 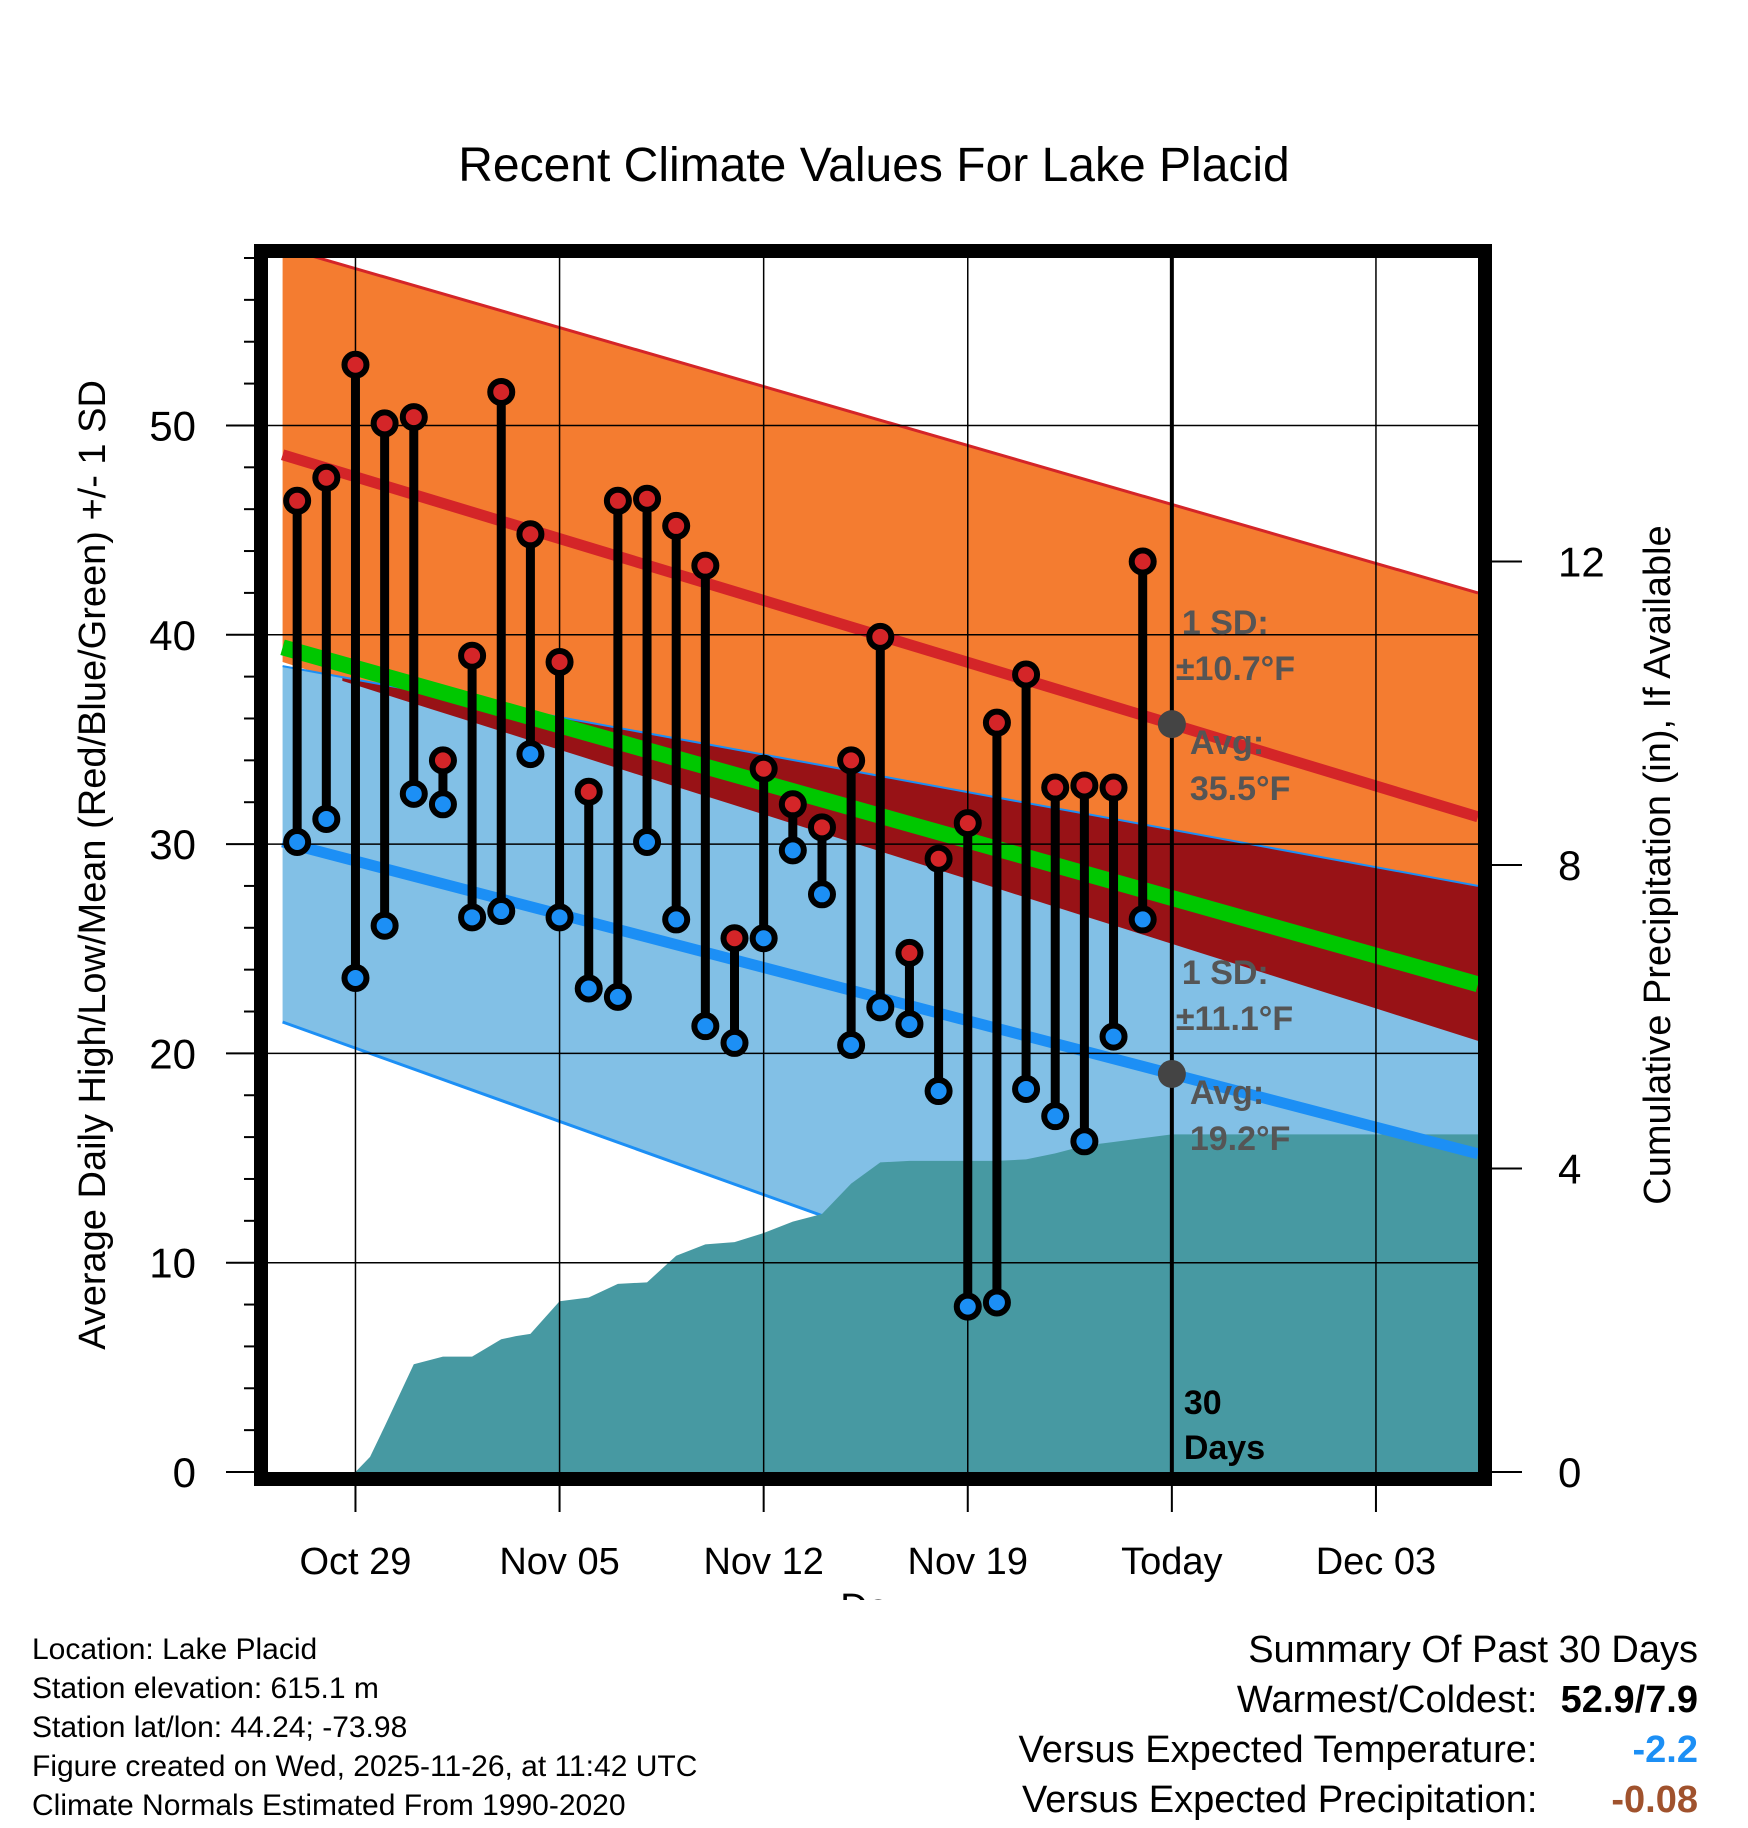 What do you see at coordinates (220, 1727) in the screenshot?
I see `footer-latlon: Station lat/lon: 44.24; -73.98` at bounding box center [220, 1727].